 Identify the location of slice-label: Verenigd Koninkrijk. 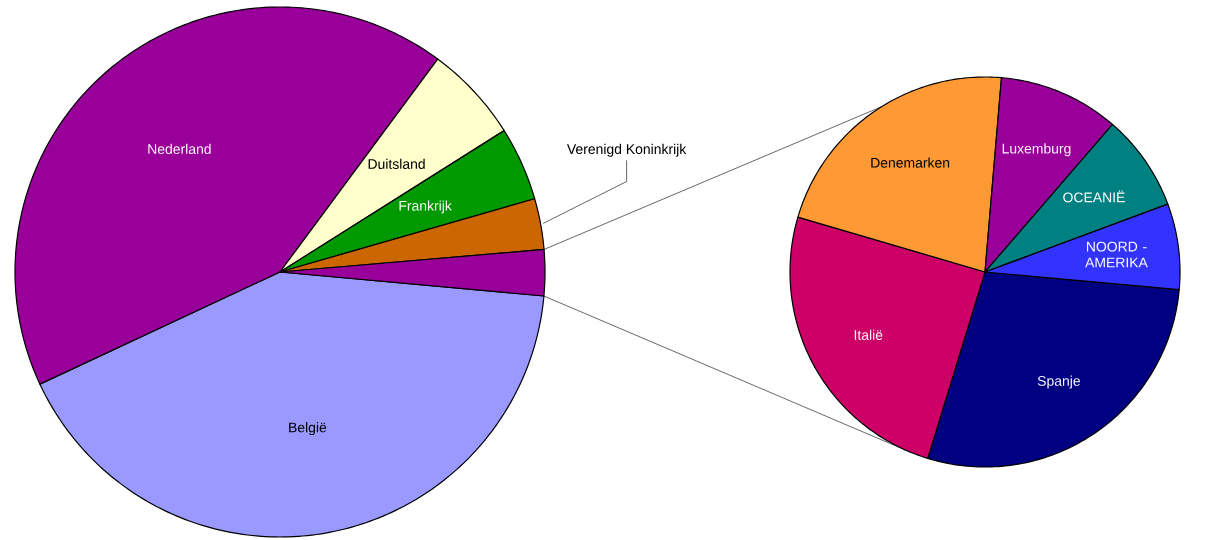
(626, 150).